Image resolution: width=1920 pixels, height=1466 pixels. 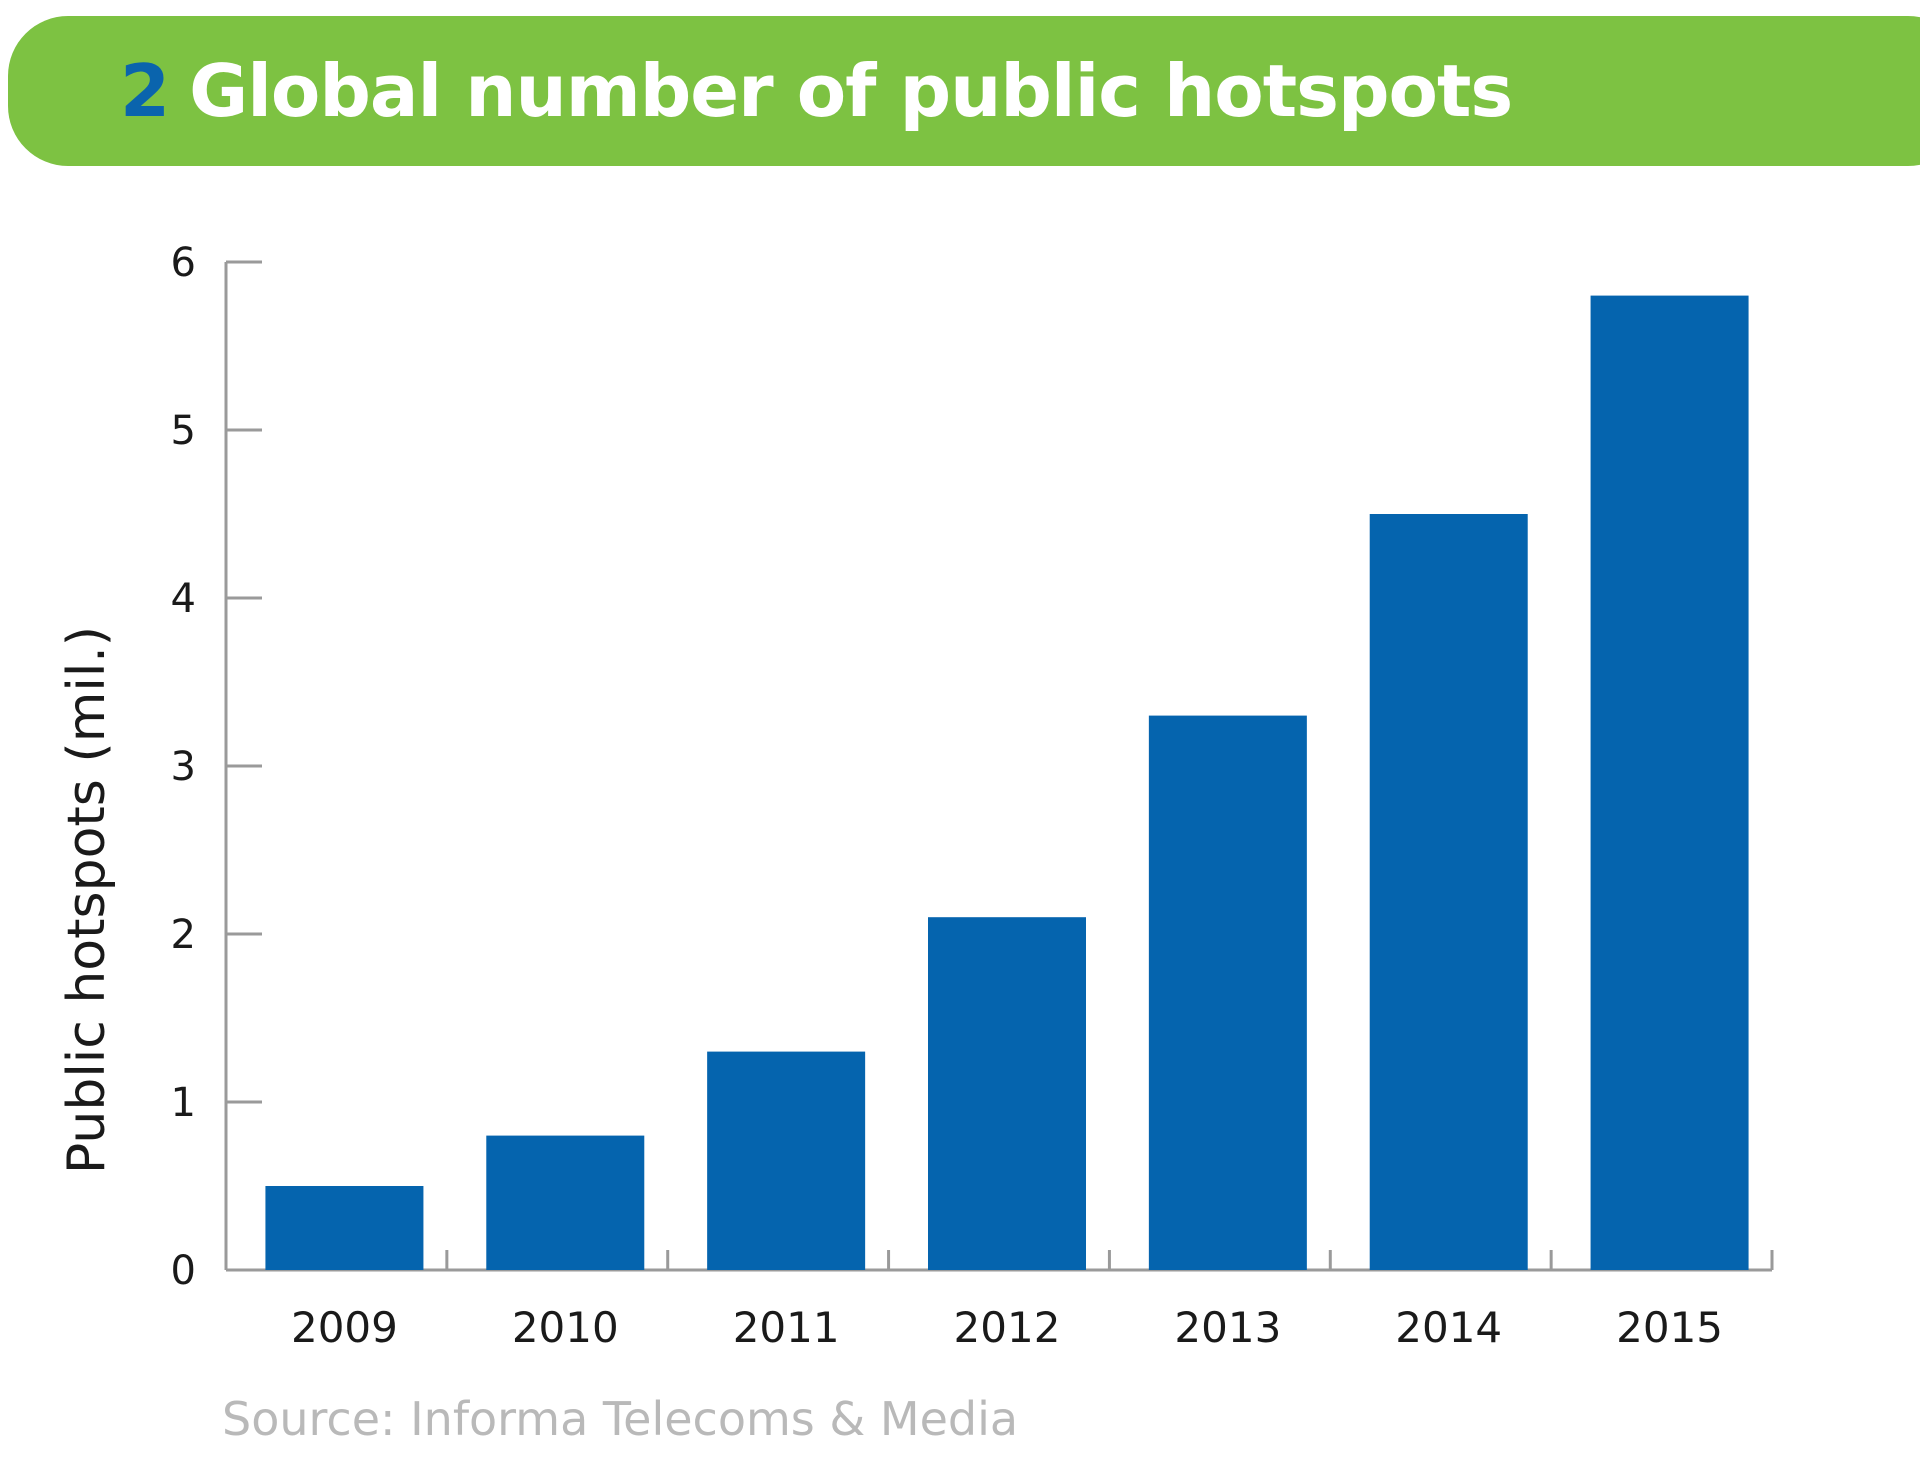 I want to click on x-tick-label: 2015, so click(x=1669, y=1327).